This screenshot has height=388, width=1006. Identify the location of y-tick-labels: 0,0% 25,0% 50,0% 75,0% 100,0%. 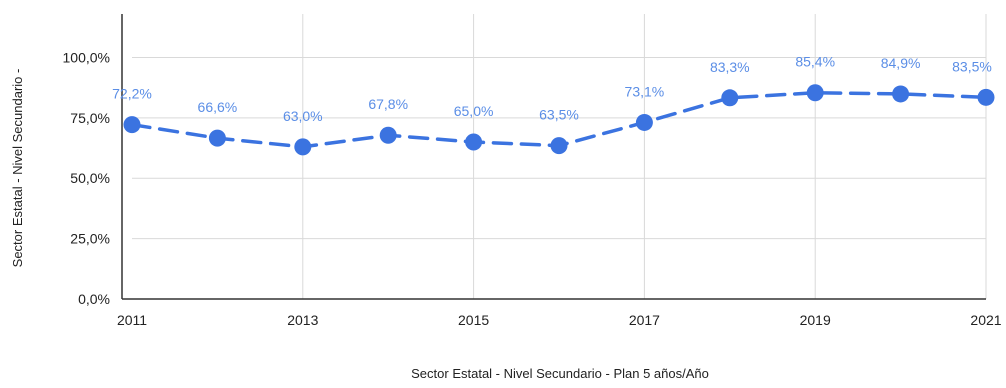
(86, 178).